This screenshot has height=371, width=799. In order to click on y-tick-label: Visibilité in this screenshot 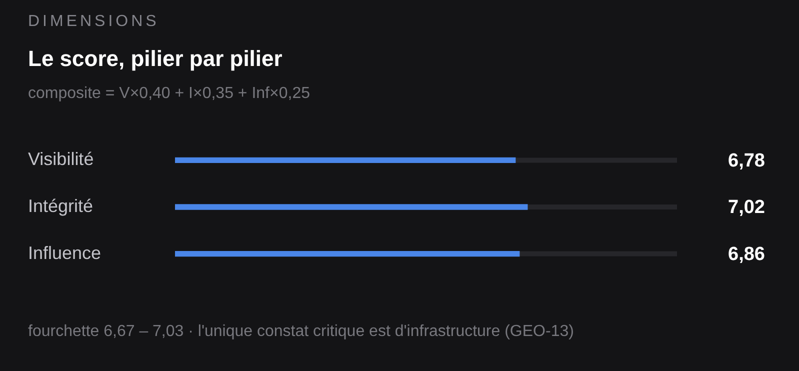, I will do `click(61, 159)`.